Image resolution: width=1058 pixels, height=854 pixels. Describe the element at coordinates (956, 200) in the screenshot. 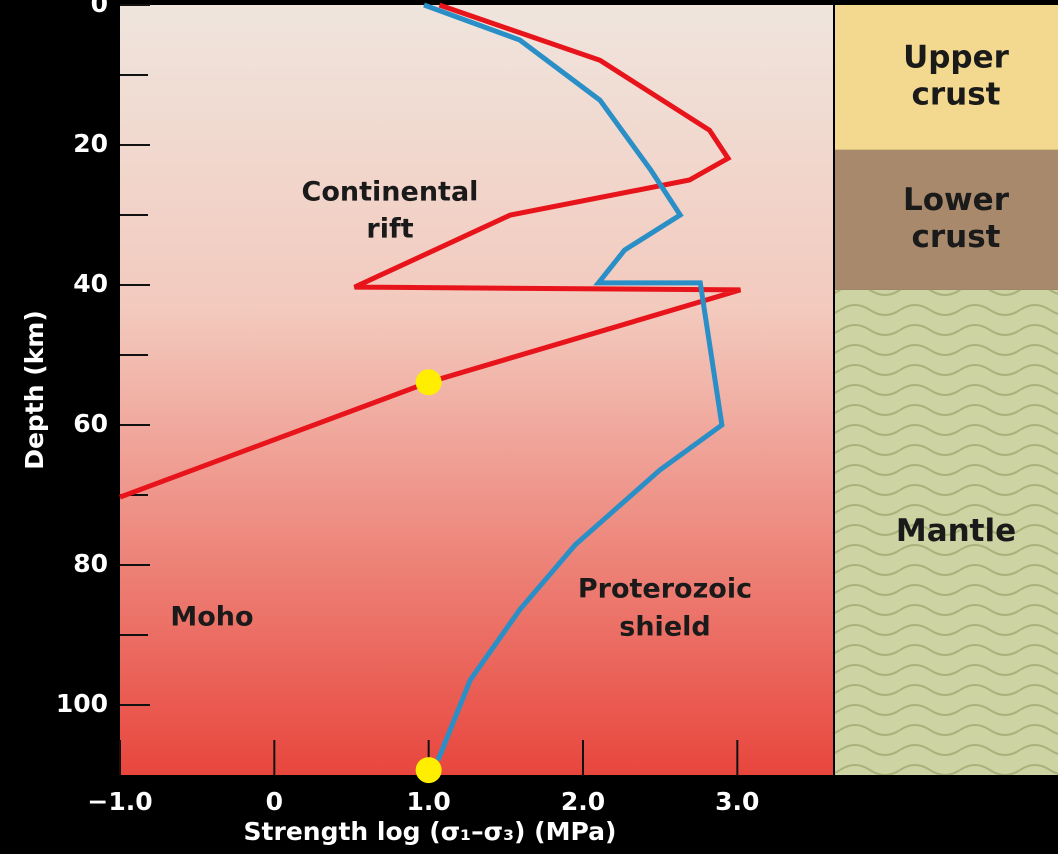

I see `layer-label: Lower` at that location.